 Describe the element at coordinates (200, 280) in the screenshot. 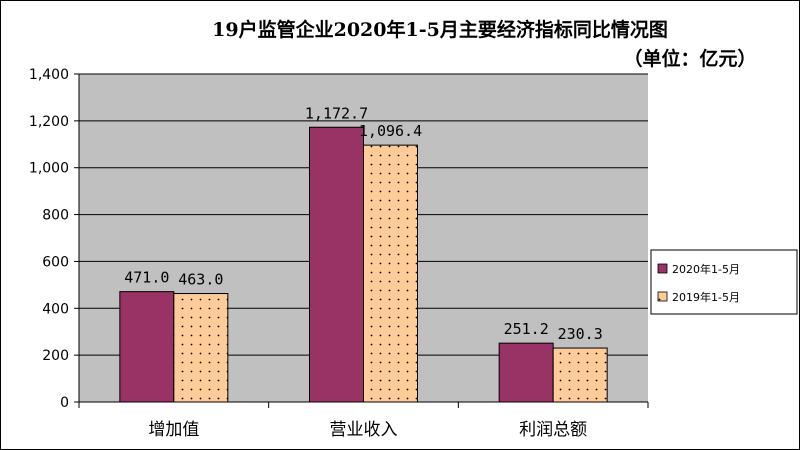

I see `data-label: 463.0` at that location.